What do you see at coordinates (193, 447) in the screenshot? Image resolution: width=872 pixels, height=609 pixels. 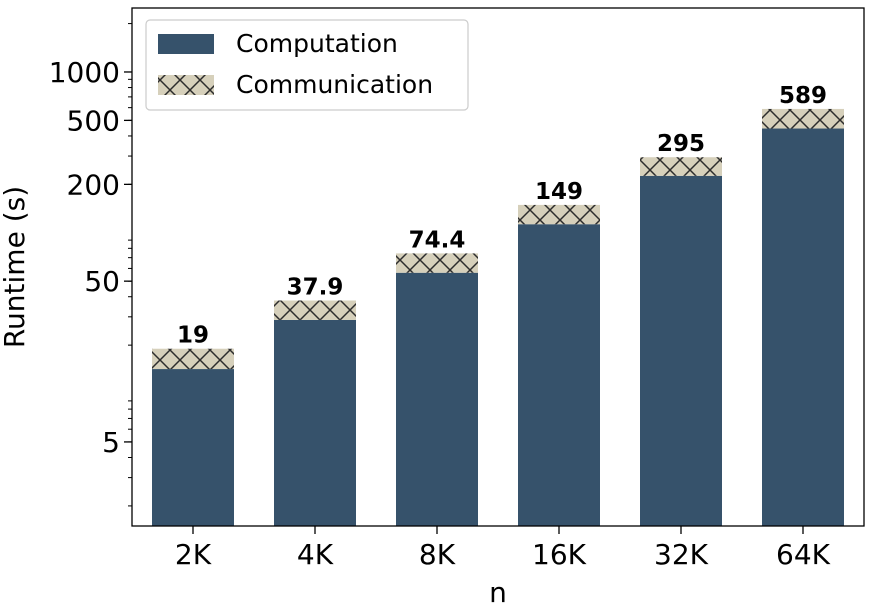 I see `bar-computation-2K` at bounding box center [193, 447].